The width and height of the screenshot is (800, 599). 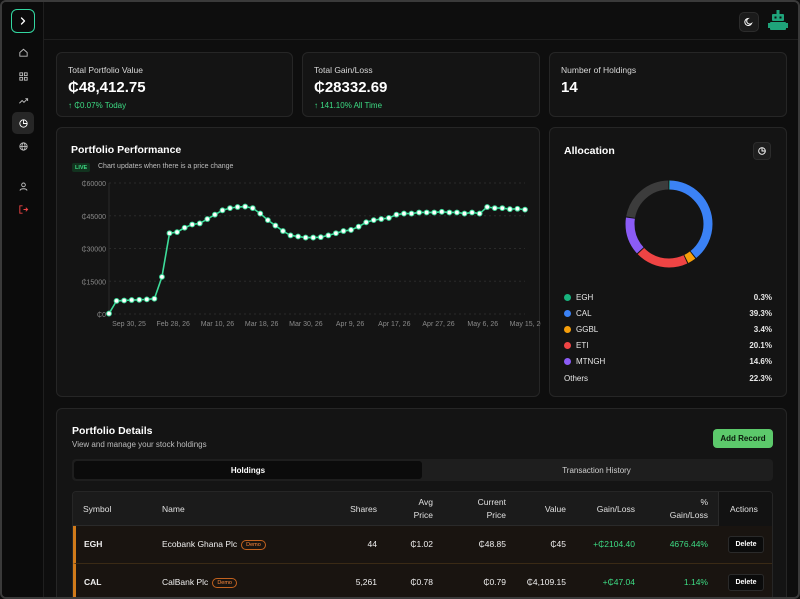 I want to click on allocation-donut-chart, so click(x=669, y=238).